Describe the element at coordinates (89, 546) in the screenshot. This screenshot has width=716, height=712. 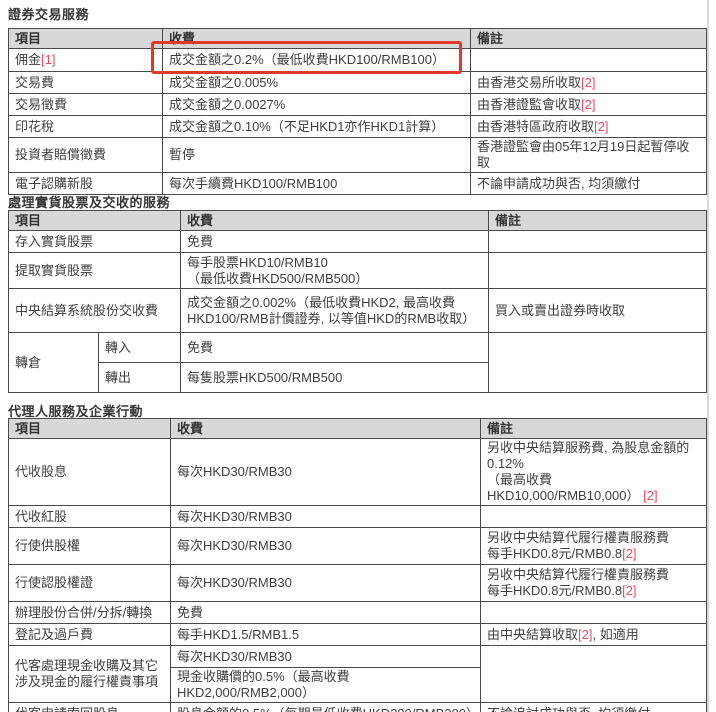
I see `item-cell: 行使供股權` at that location.